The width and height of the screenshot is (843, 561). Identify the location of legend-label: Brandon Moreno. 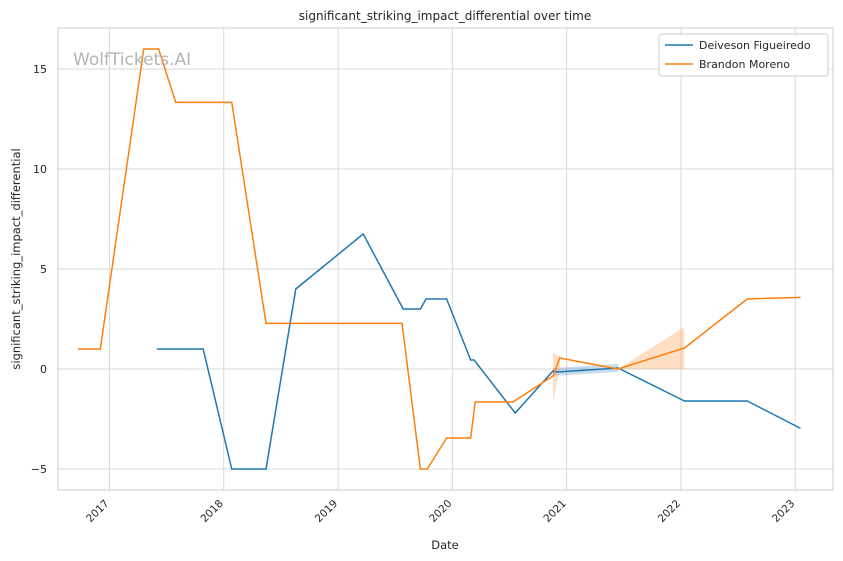
(744, 64).